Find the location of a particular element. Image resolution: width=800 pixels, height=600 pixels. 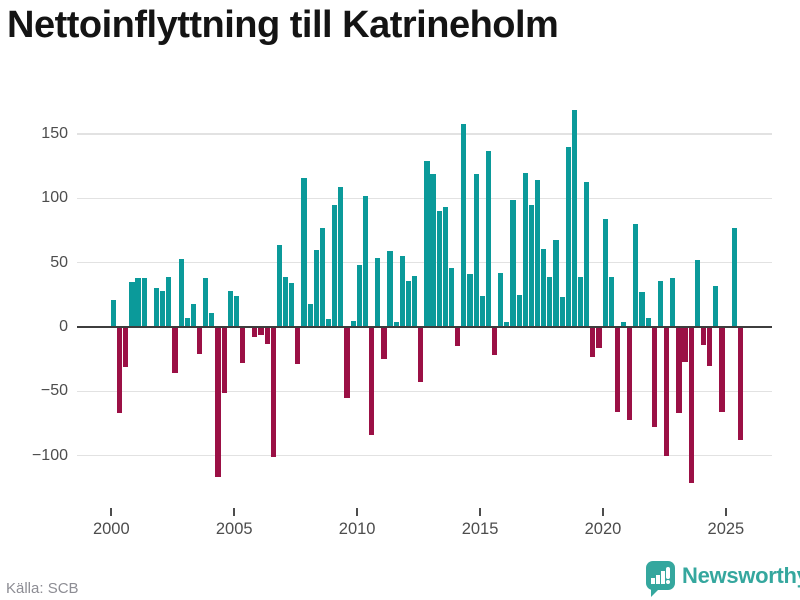

x-axis-label: 2015 is located at coordinates (480, 529).